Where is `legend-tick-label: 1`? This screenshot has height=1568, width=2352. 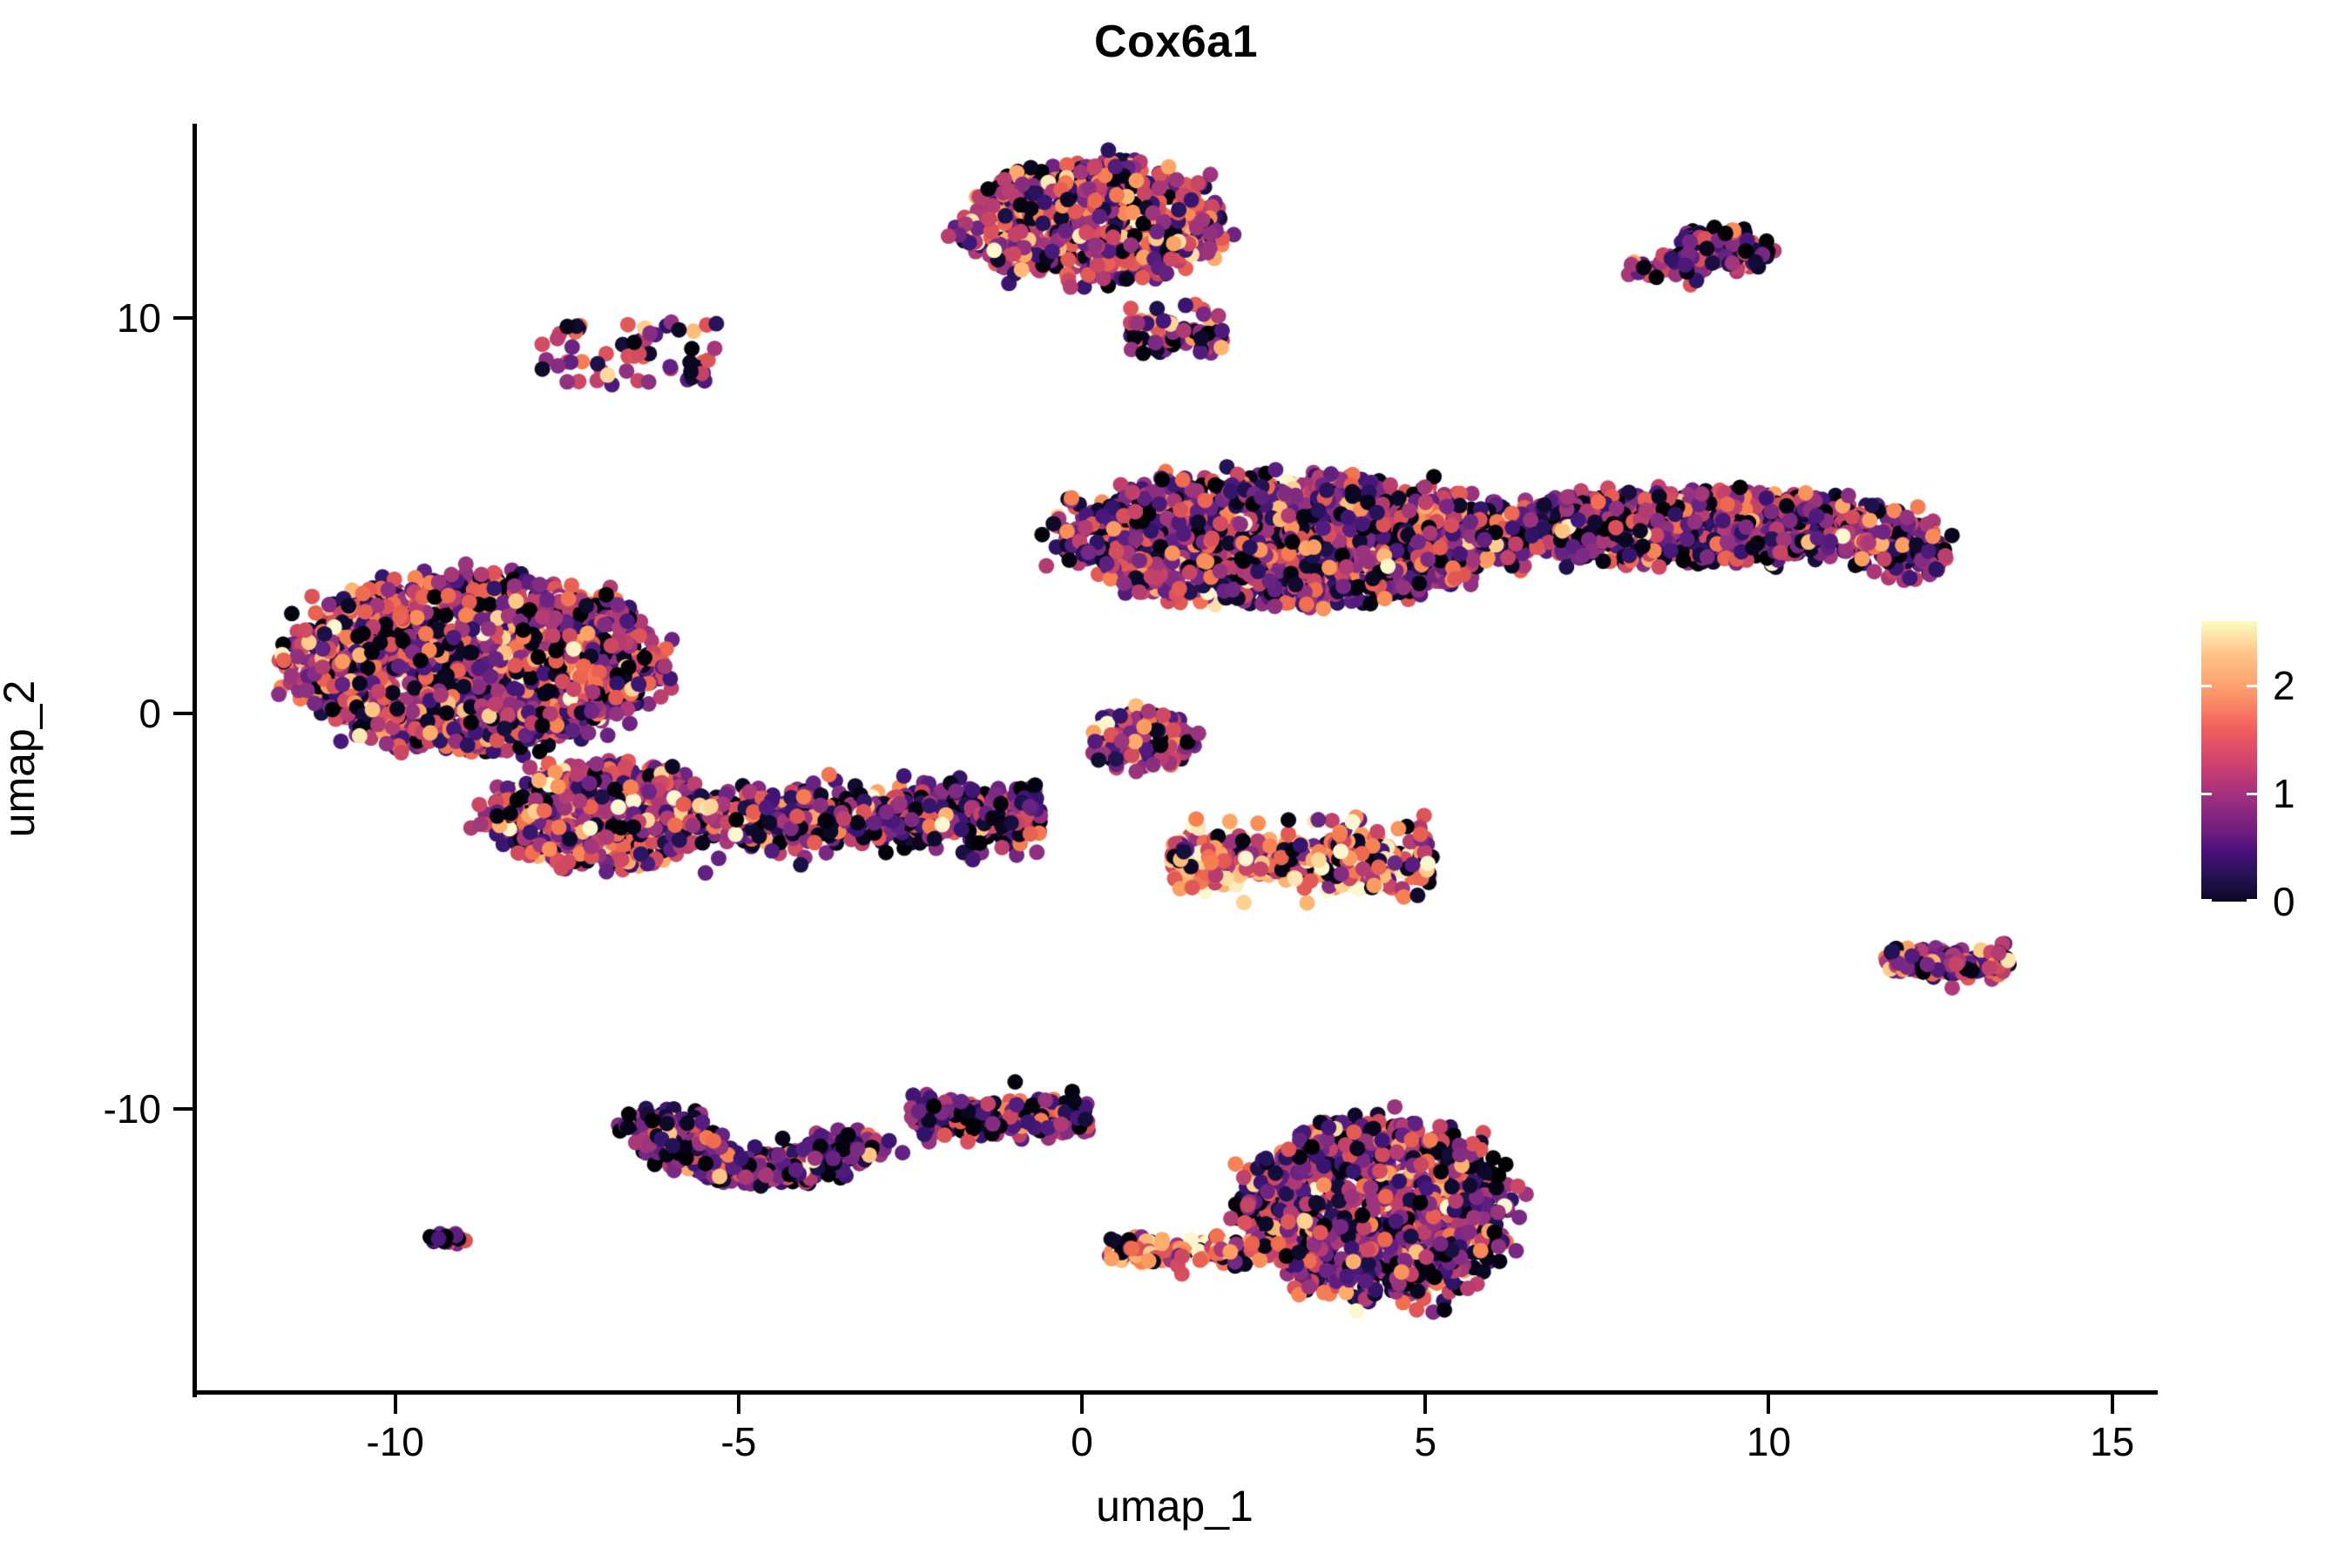
legend-tick-label: 1 is located at coordinates (2284, 794).